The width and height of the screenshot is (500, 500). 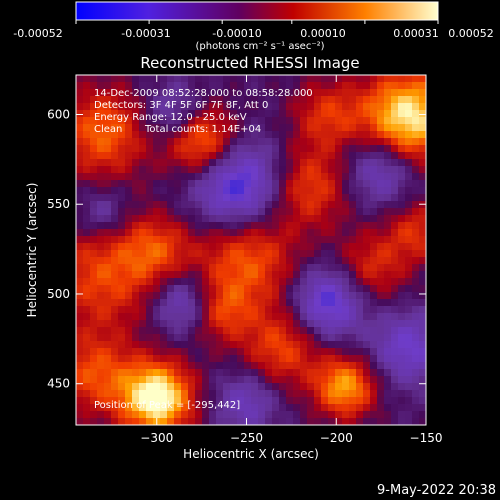 What do you see at coordinates (336, 438) in the screenshot?
I see `x-tick-label: −200` at bounding box center [336, 438].